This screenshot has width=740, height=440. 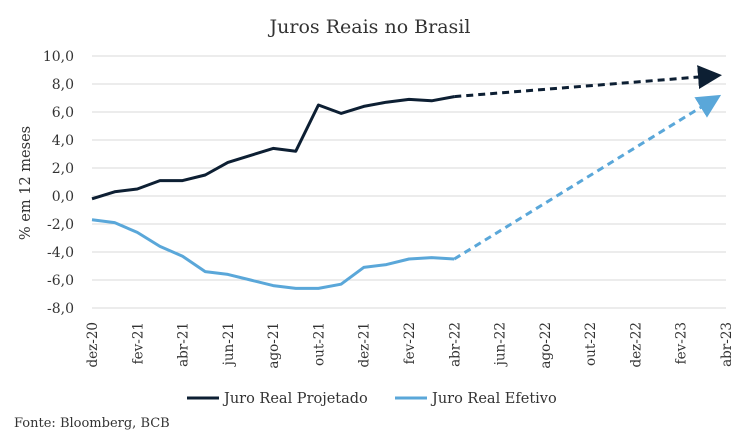 I want to click on x-tick-label: jun-21, so click(x=229, y=344).